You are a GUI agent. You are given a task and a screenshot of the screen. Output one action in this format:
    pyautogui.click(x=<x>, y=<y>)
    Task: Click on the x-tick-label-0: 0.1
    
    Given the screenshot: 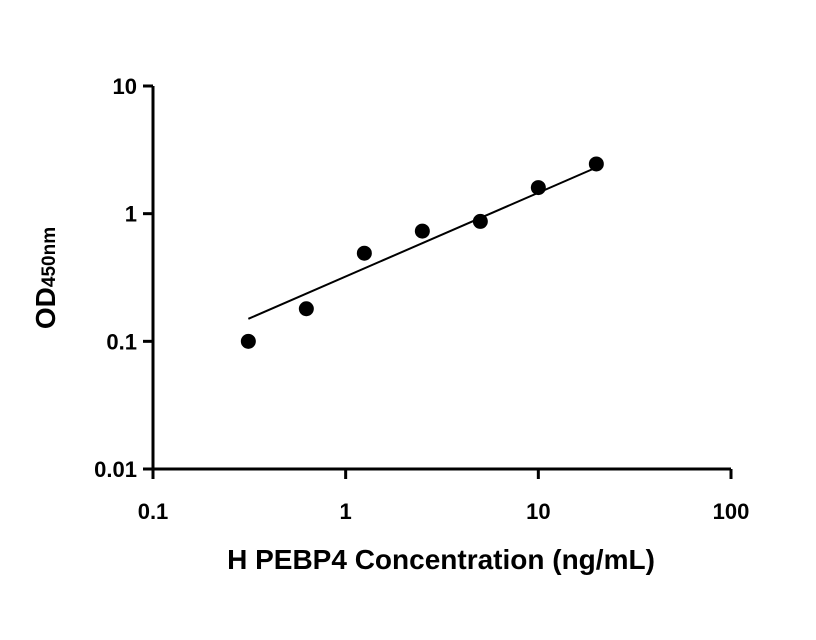 What is the action you would take?
    pyautogui.click(x=153, y=511)
    